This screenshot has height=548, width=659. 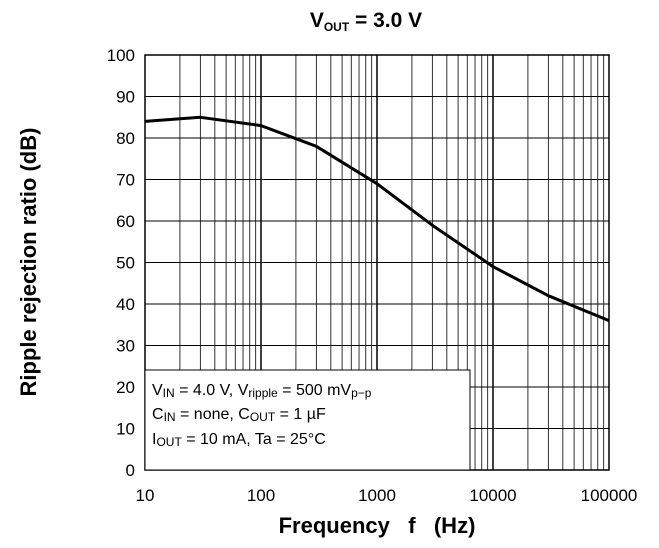 I want to click on x-tick-label: 100000, so click(x=609, y=495).